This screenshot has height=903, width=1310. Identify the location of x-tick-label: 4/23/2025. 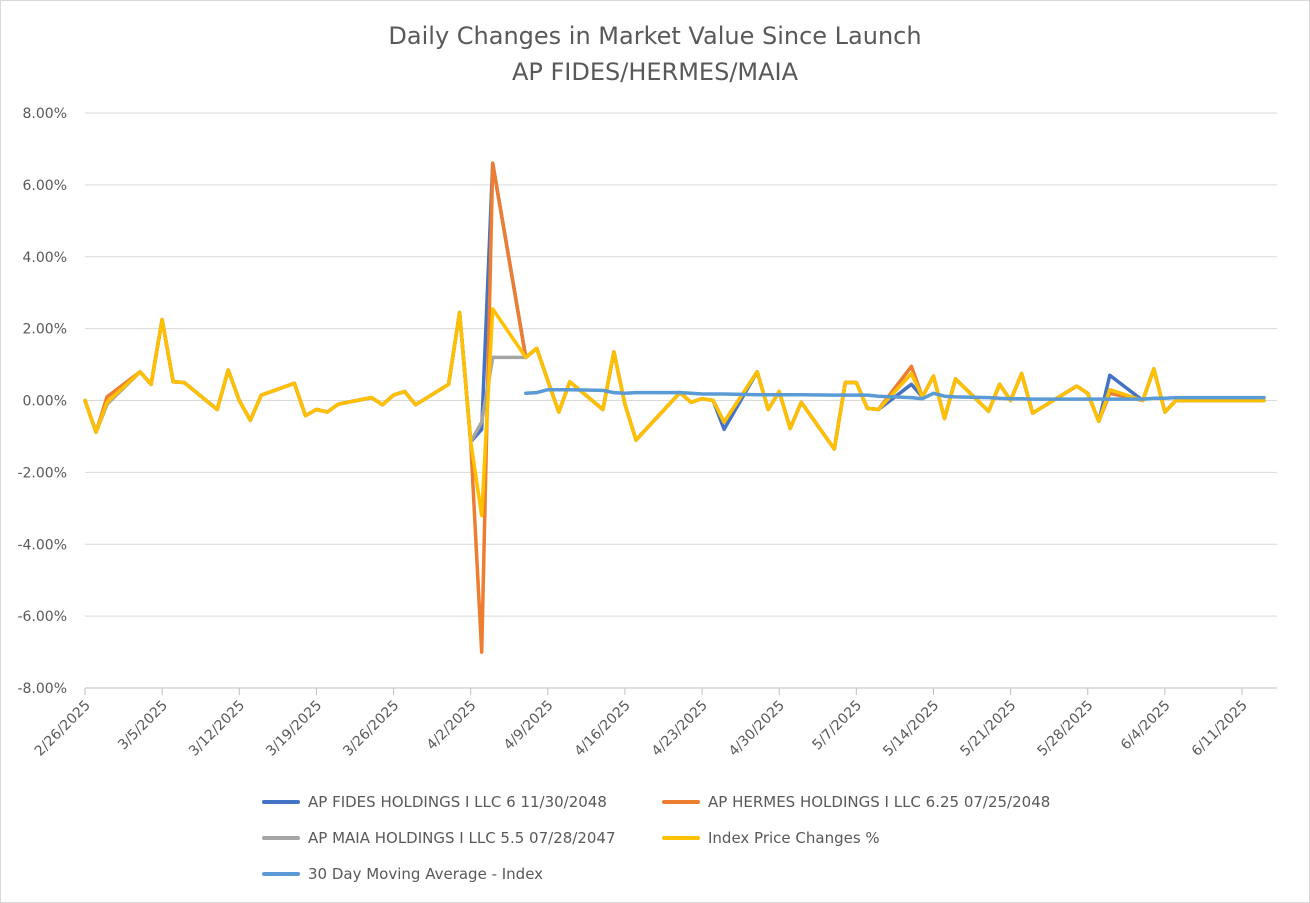
(680, 729).